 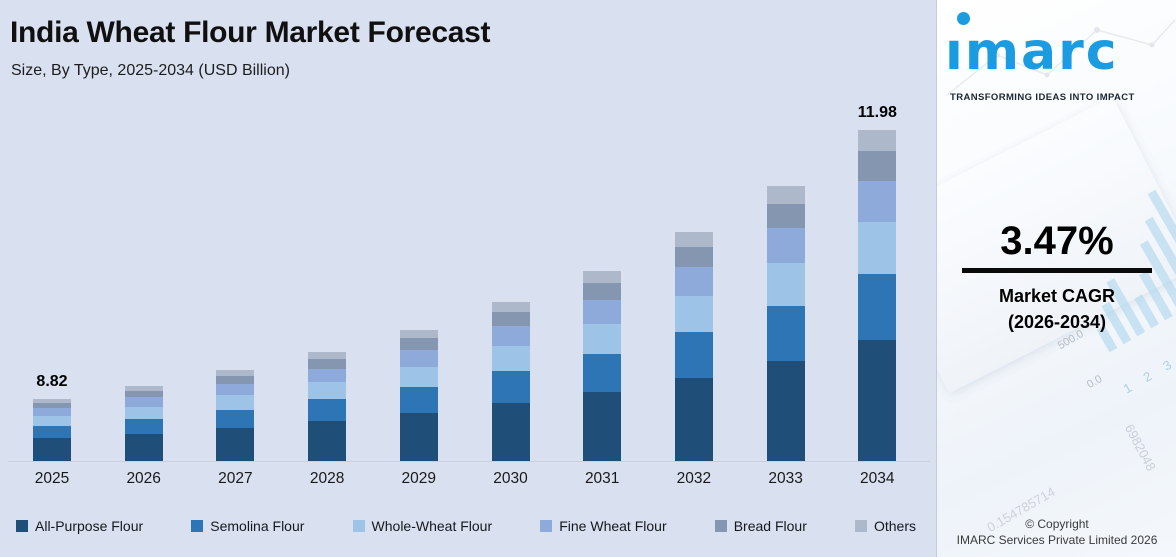 What do you see at coordinates (877, 478) in the screenshot?
I see `x-axis-label-2034: 2034` at bounding box center [877, 478].